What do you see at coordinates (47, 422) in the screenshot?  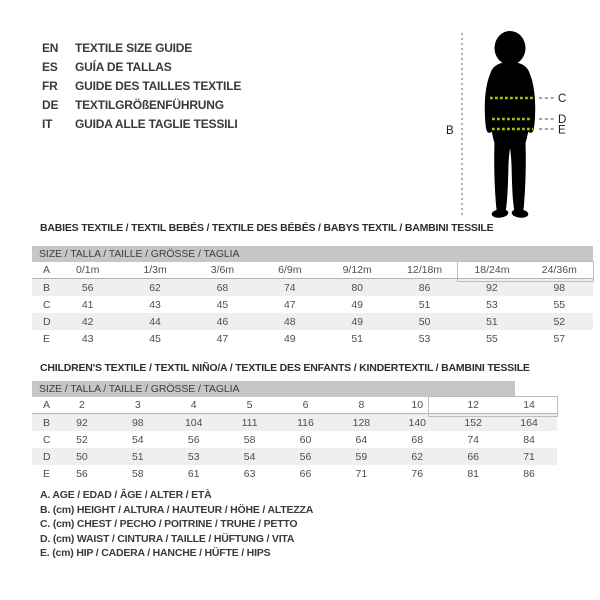 I see `row-label: B` at bounding box center [47, 422].